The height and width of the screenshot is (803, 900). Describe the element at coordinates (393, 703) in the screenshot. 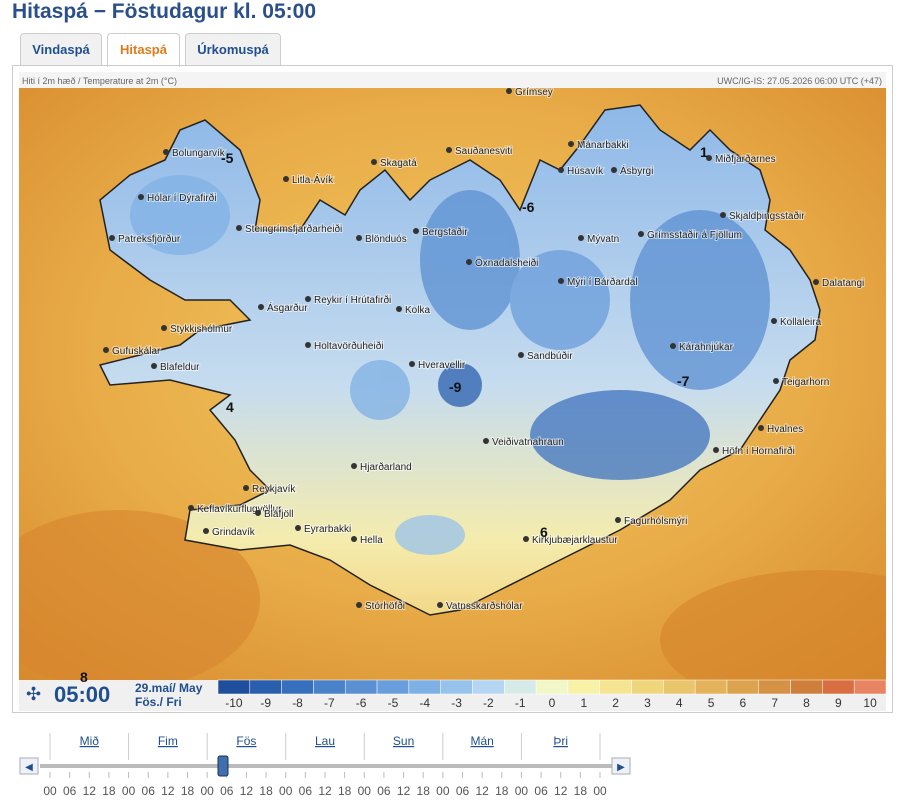

I see `legend-label: -5` at that location.